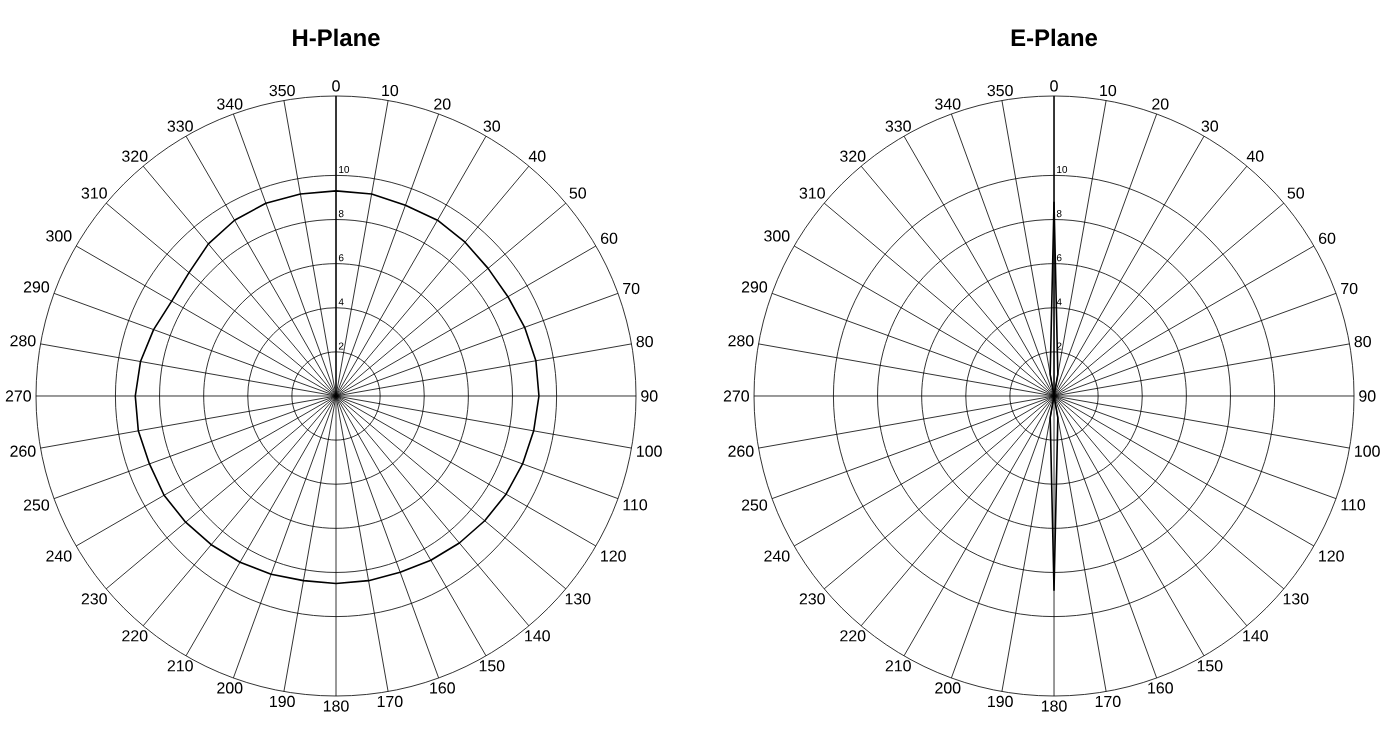  Describe the element at coordinates (1054, 37) in the screenshot. I see `chart-title: E-Plane` at that location.